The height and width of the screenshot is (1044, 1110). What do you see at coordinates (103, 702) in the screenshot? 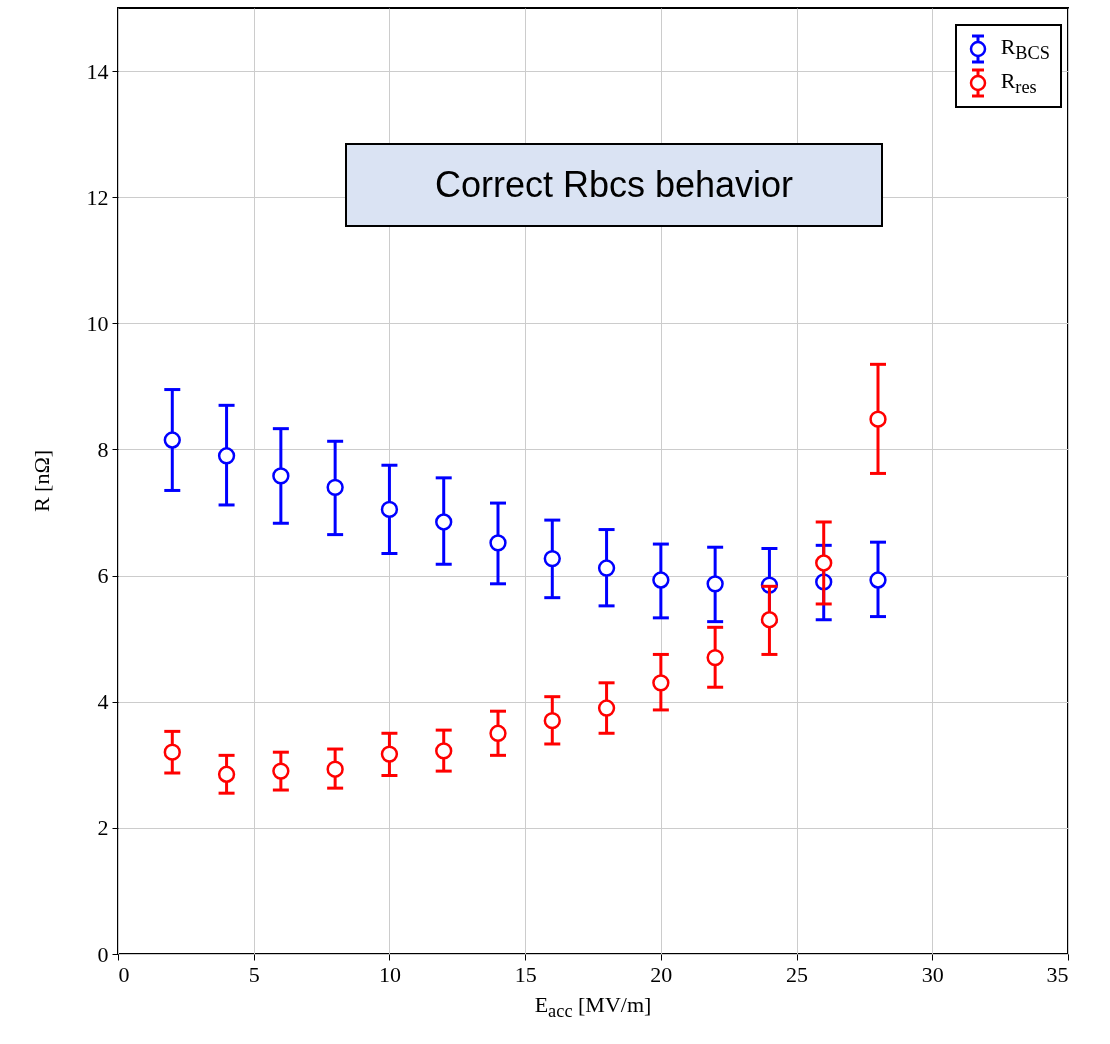
I see `y-tick-label: 4` at bounding box center [103, 702].